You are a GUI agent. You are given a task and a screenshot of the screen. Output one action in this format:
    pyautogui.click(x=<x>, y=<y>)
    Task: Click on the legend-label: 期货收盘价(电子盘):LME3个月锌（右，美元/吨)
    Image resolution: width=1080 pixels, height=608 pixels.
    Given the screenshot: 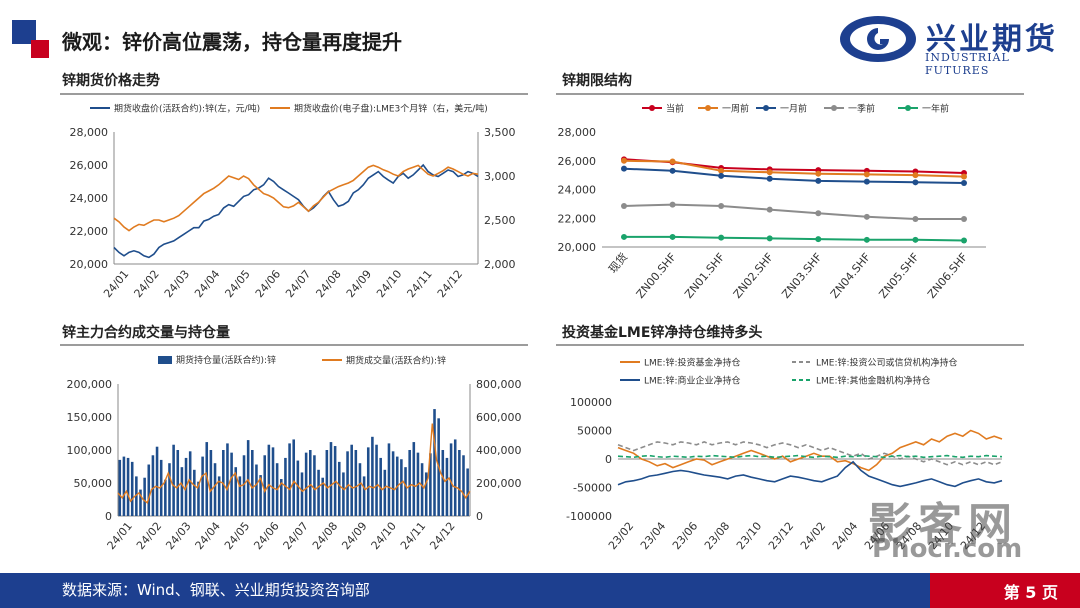 What is the action you would take?
    pyautogui.click(x=391, y=109)
    